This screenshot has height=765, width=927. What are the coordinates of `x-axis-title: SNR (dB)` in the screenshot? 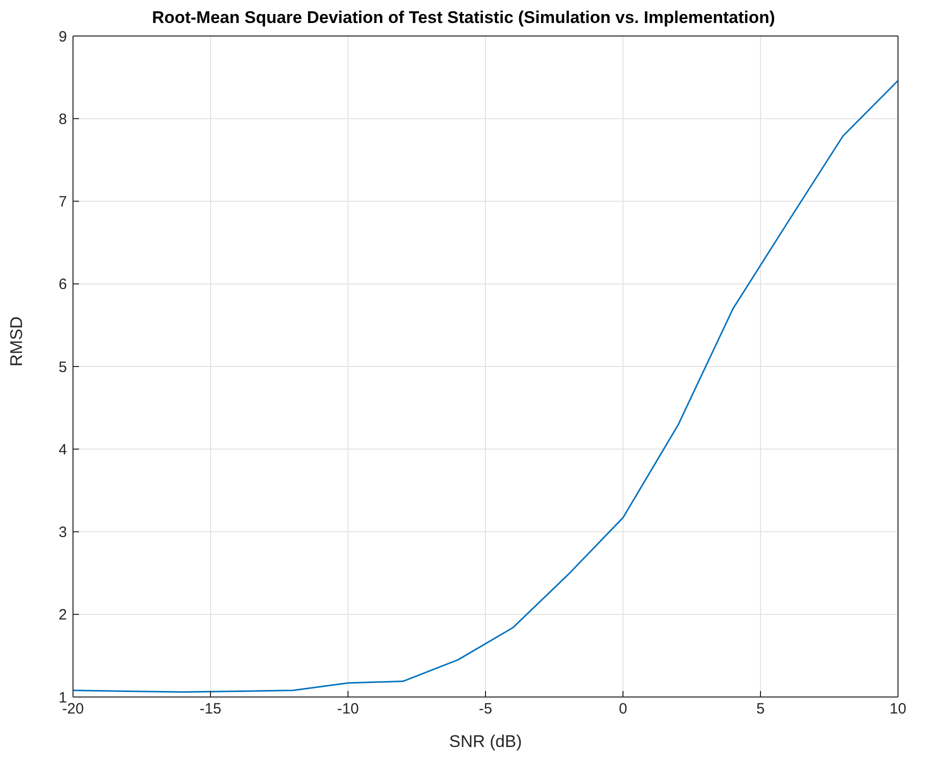 It's located at (485, 741).